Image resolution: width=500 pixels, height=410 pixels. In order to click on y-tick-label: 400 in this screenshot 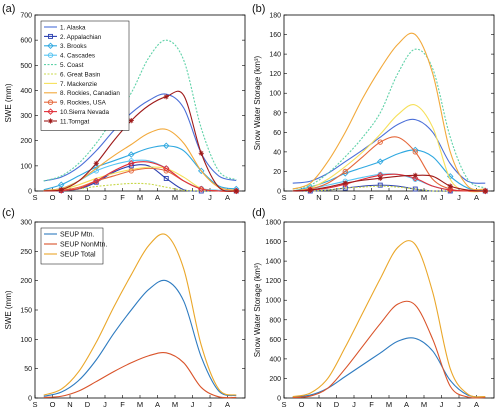, I will do `click(26, 91)`.